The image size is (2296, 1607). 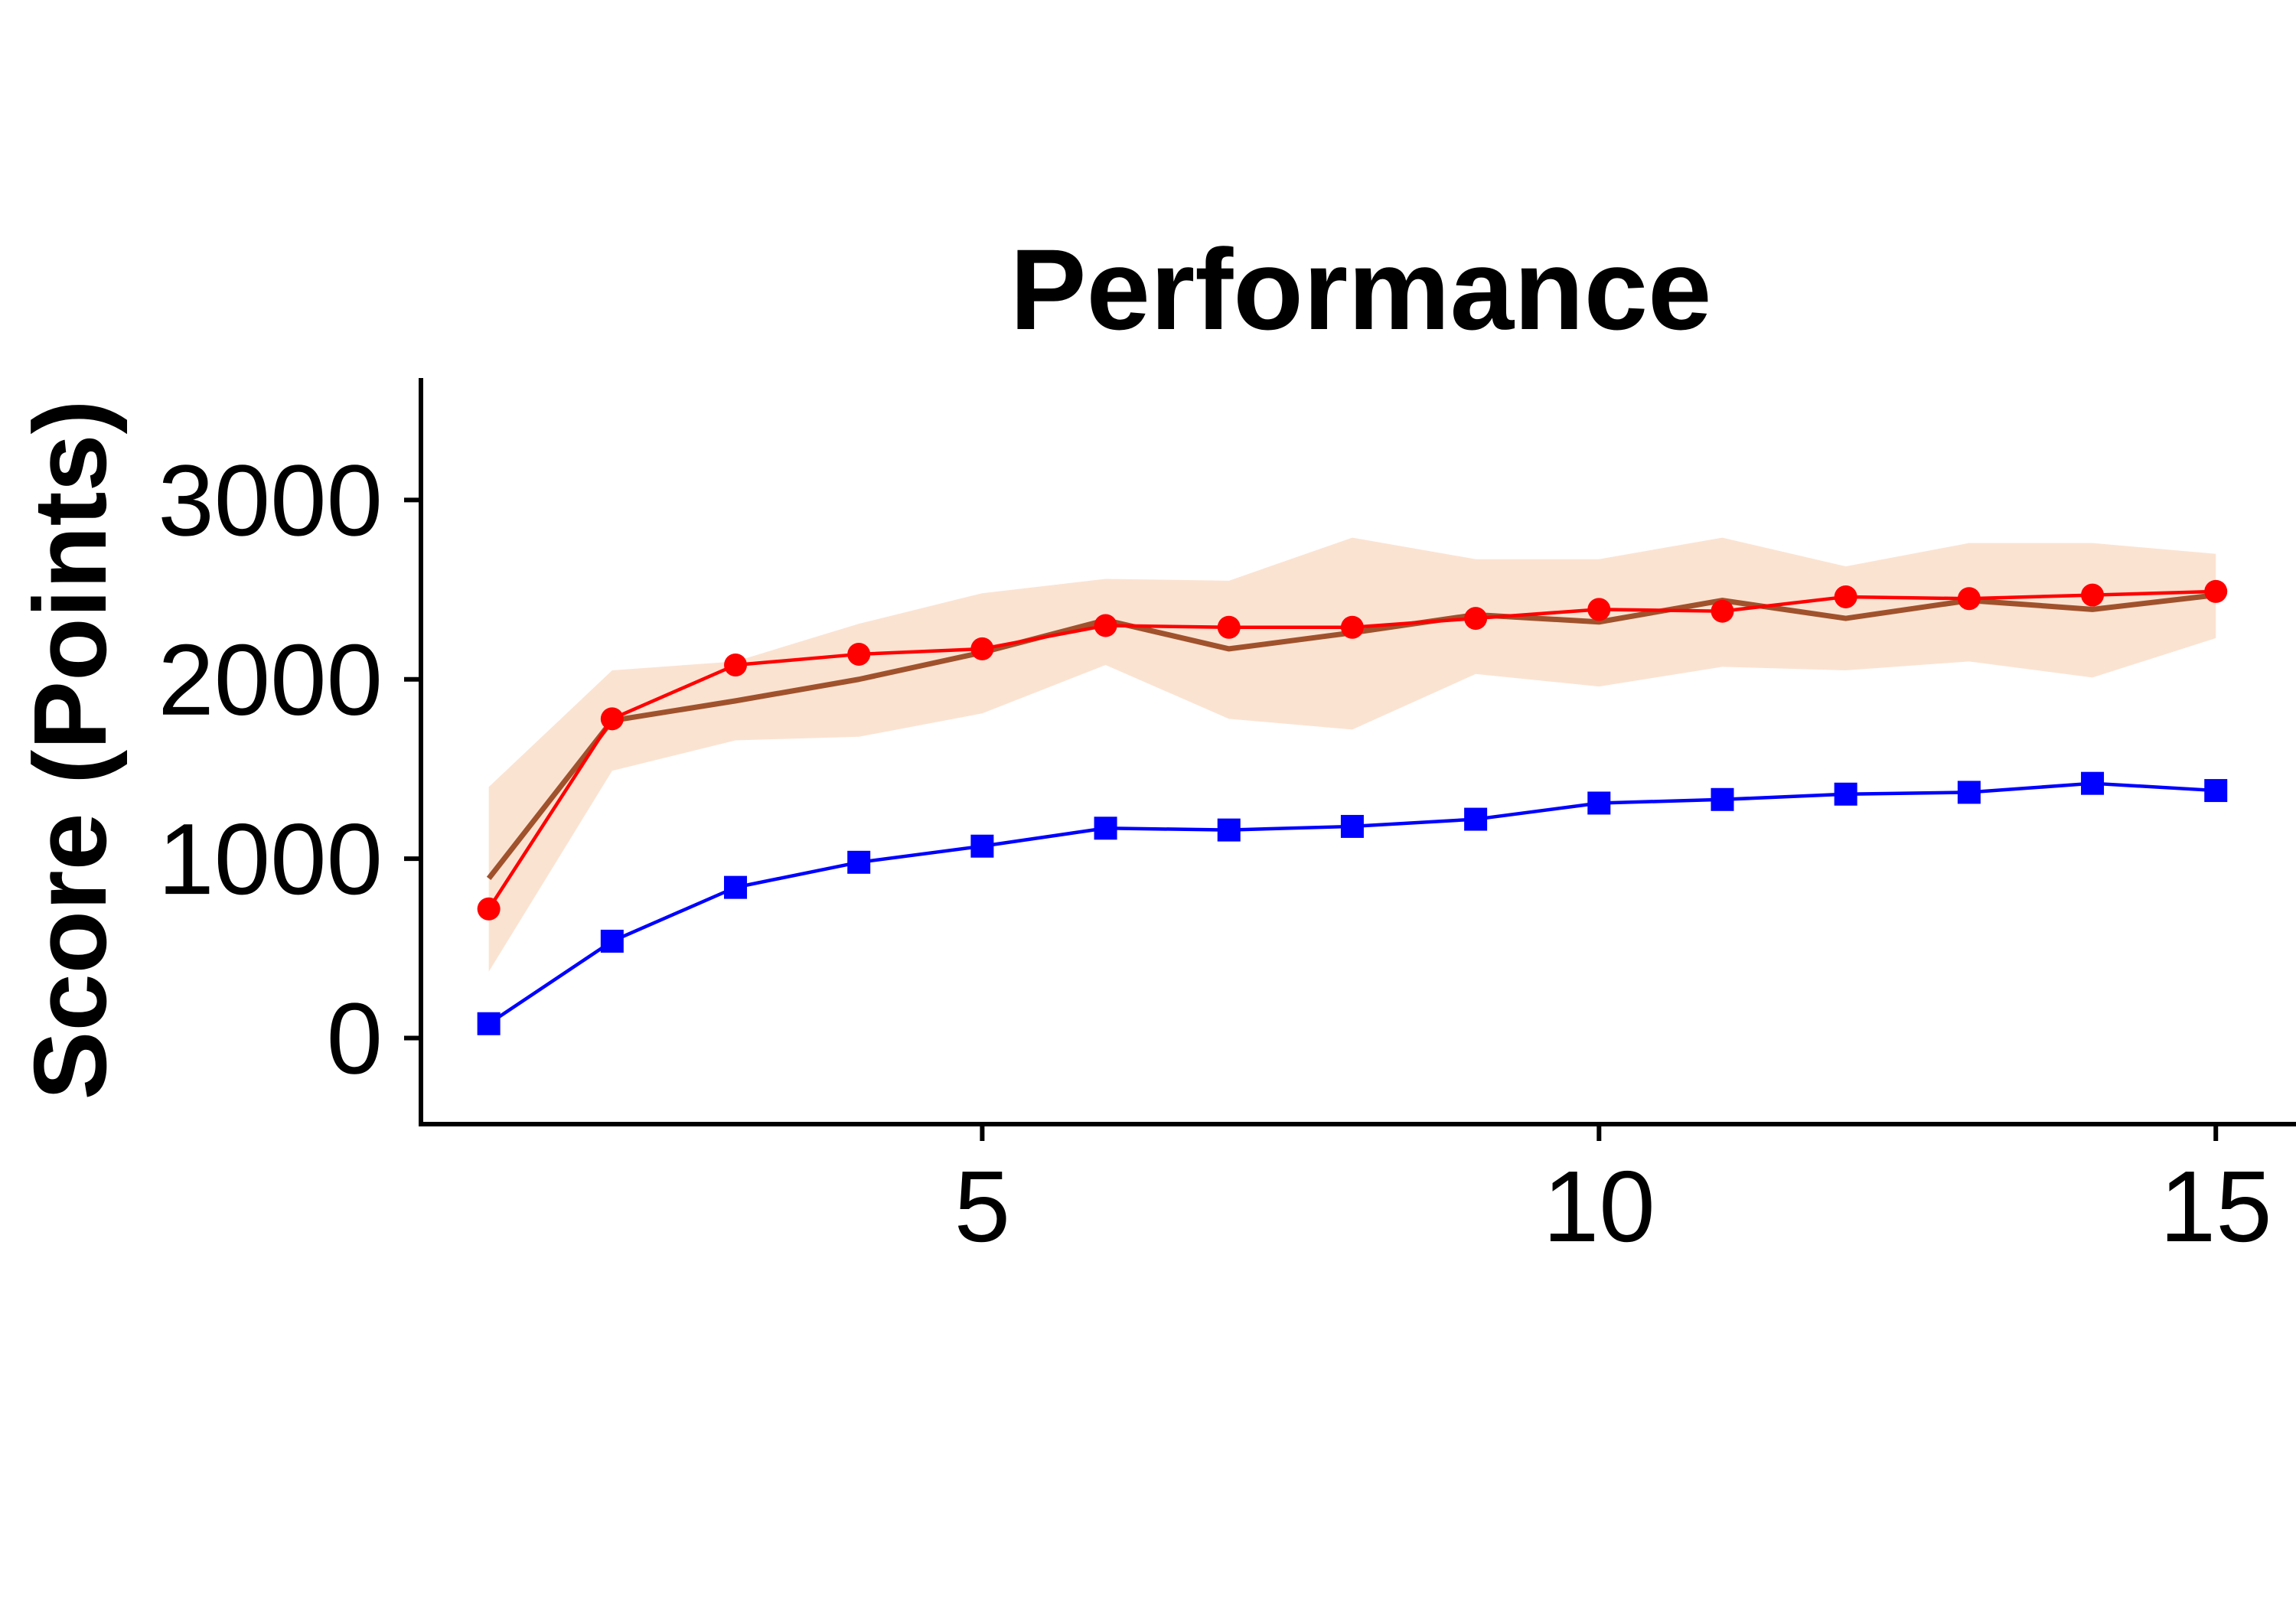 What do you see at coordinates (270, 500) in the screenshot?
I see `y-tick-label: 3000` at bounding box center [270, 500].